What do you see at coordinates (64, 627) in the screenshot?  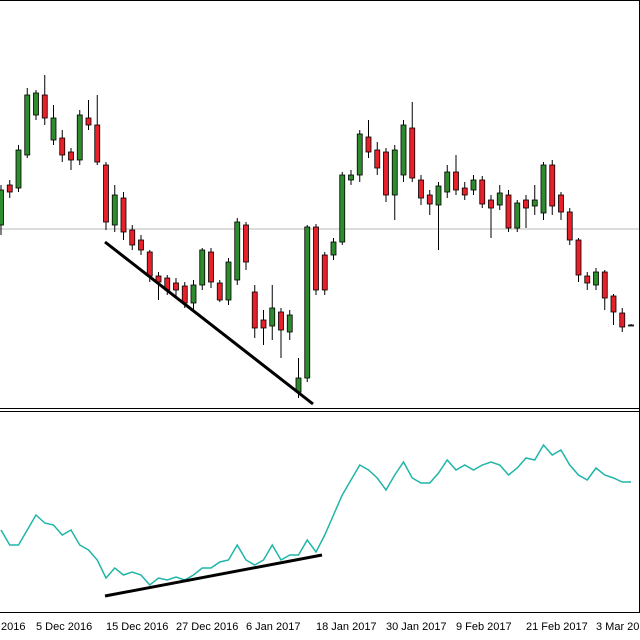 I see `x-tick-label: 5 Dec 2016` at bounding box center [64, 627].